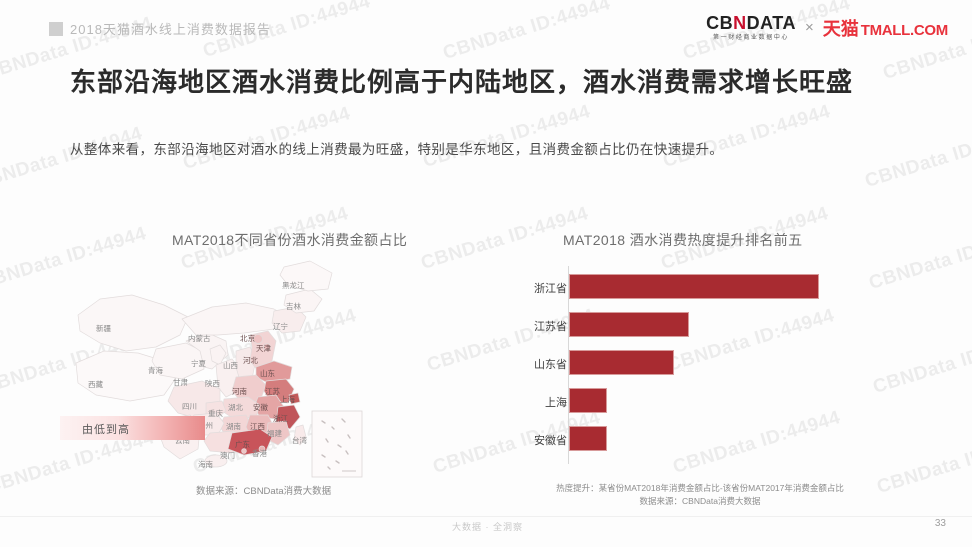  I want to click on bar-category-label: 上海, so click(556, 403).